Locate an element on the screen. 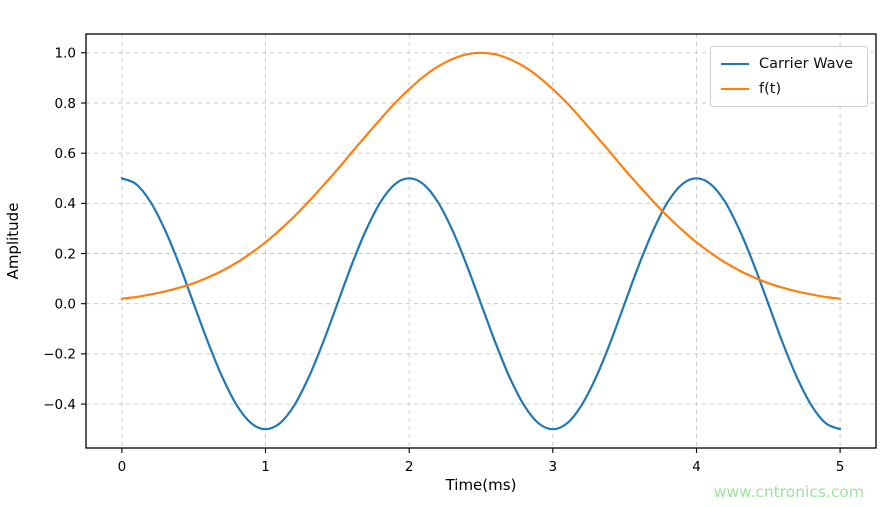 The image size is (892, 507). y-tick-label: −0.4 is located at coordinates (59, 405).